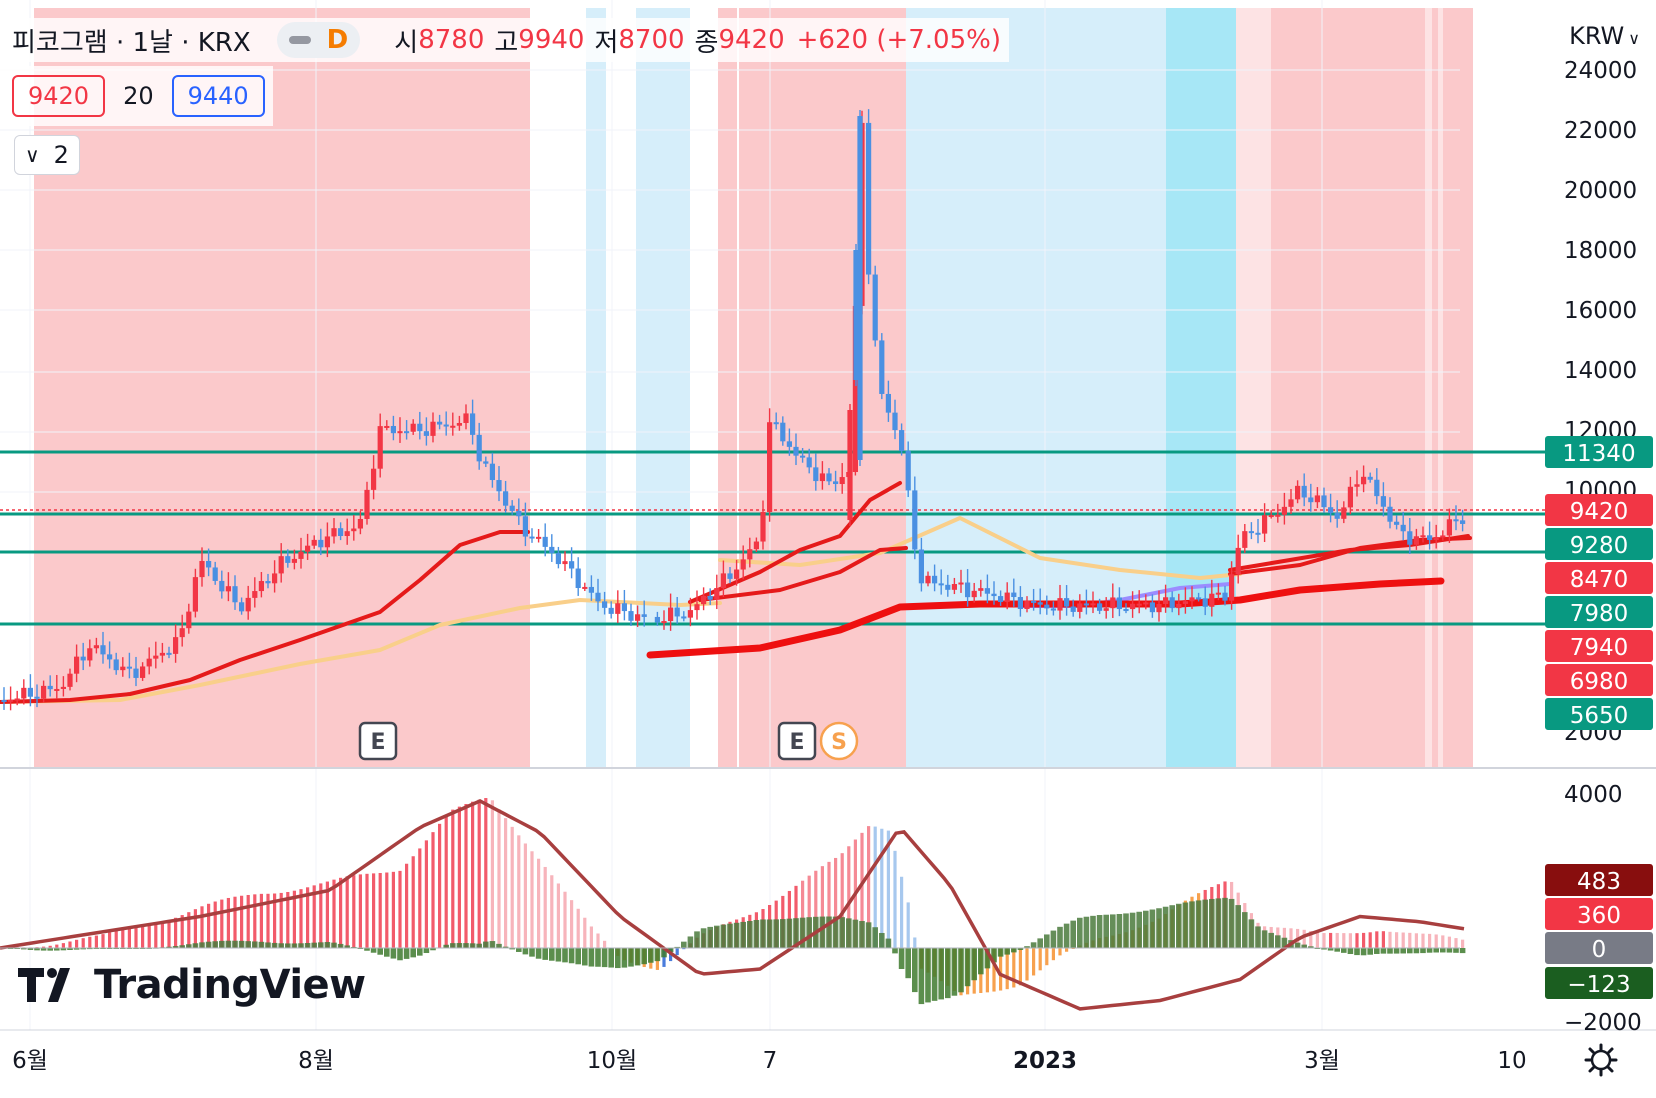  Describe the element at coordinates (59, 96) in the screenshot. I see `bid-button: 9420` at that location.